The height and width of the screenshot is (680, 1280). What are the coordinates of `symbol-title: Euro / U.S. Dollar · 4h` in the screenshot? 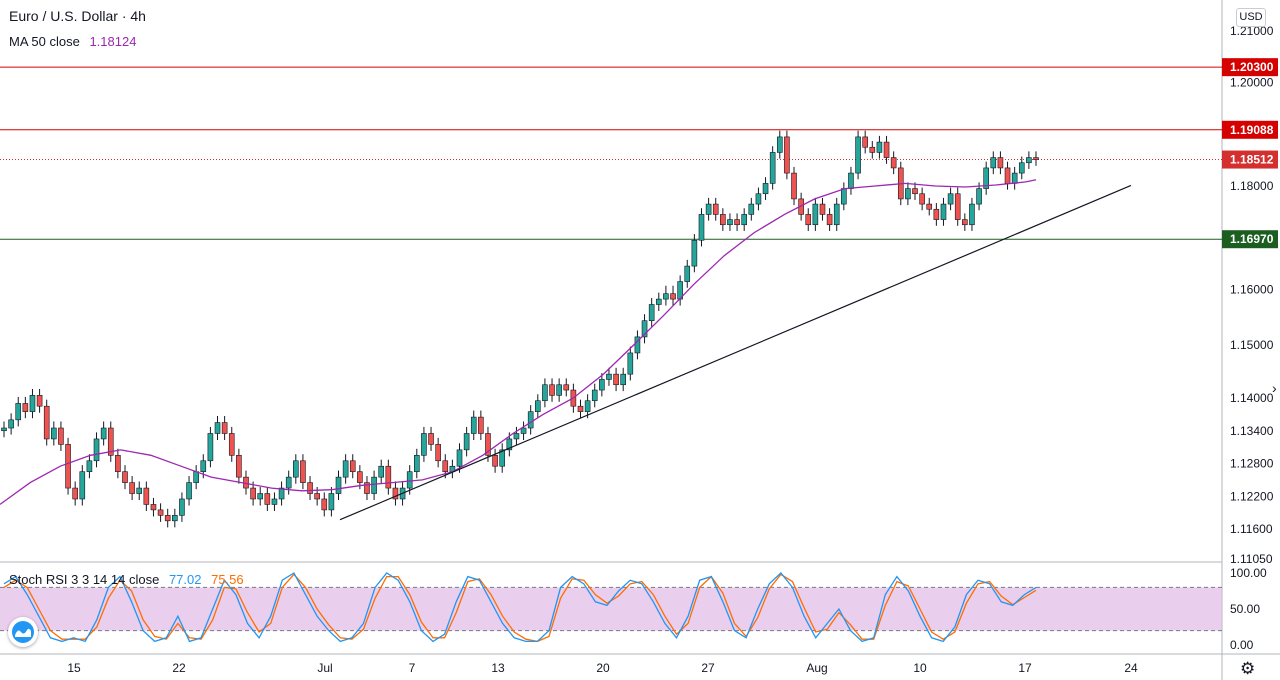 It's located at (77, 16).